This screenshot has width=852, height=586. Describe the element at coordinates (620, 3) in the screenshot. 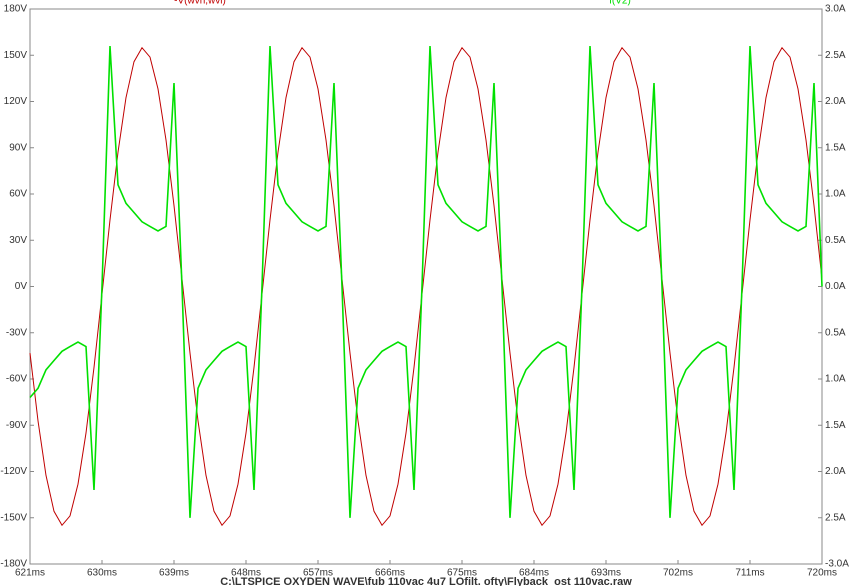

I see `legend-label: I(V2)` at that location.